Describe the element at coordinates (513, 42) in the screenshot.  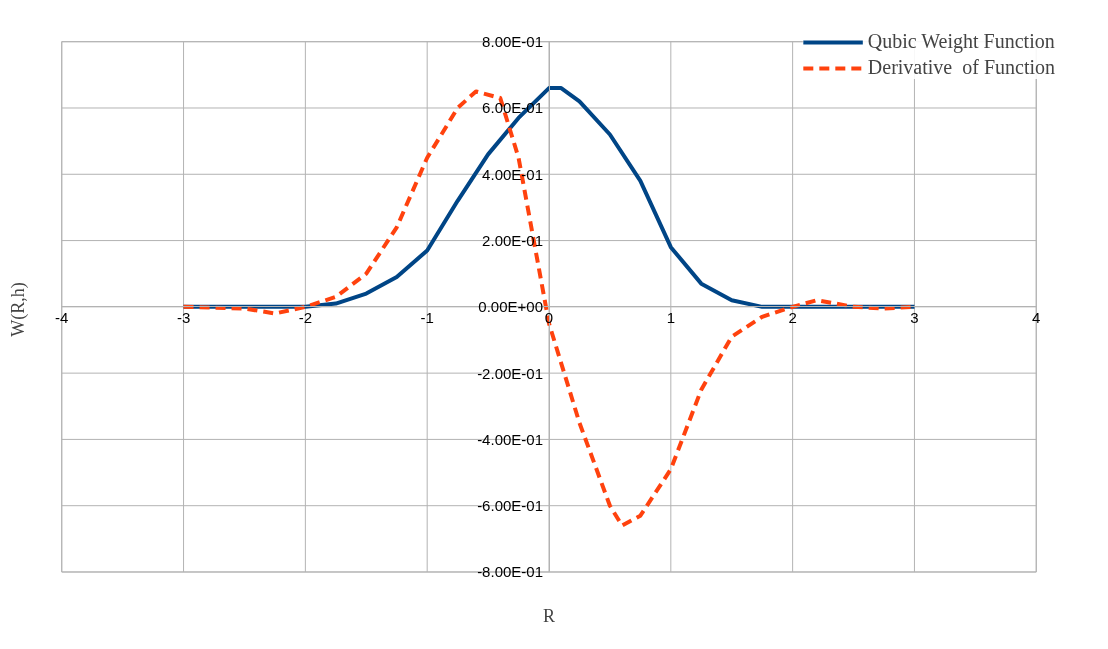
I see `y-tick-label: 8.00E-01` at that location.